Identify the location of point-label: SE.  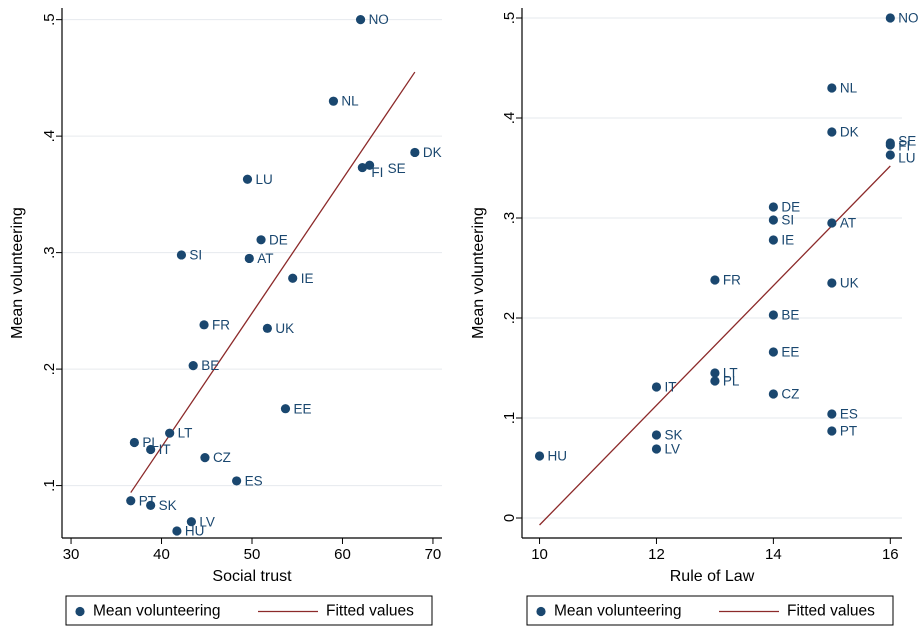
(907, 141).